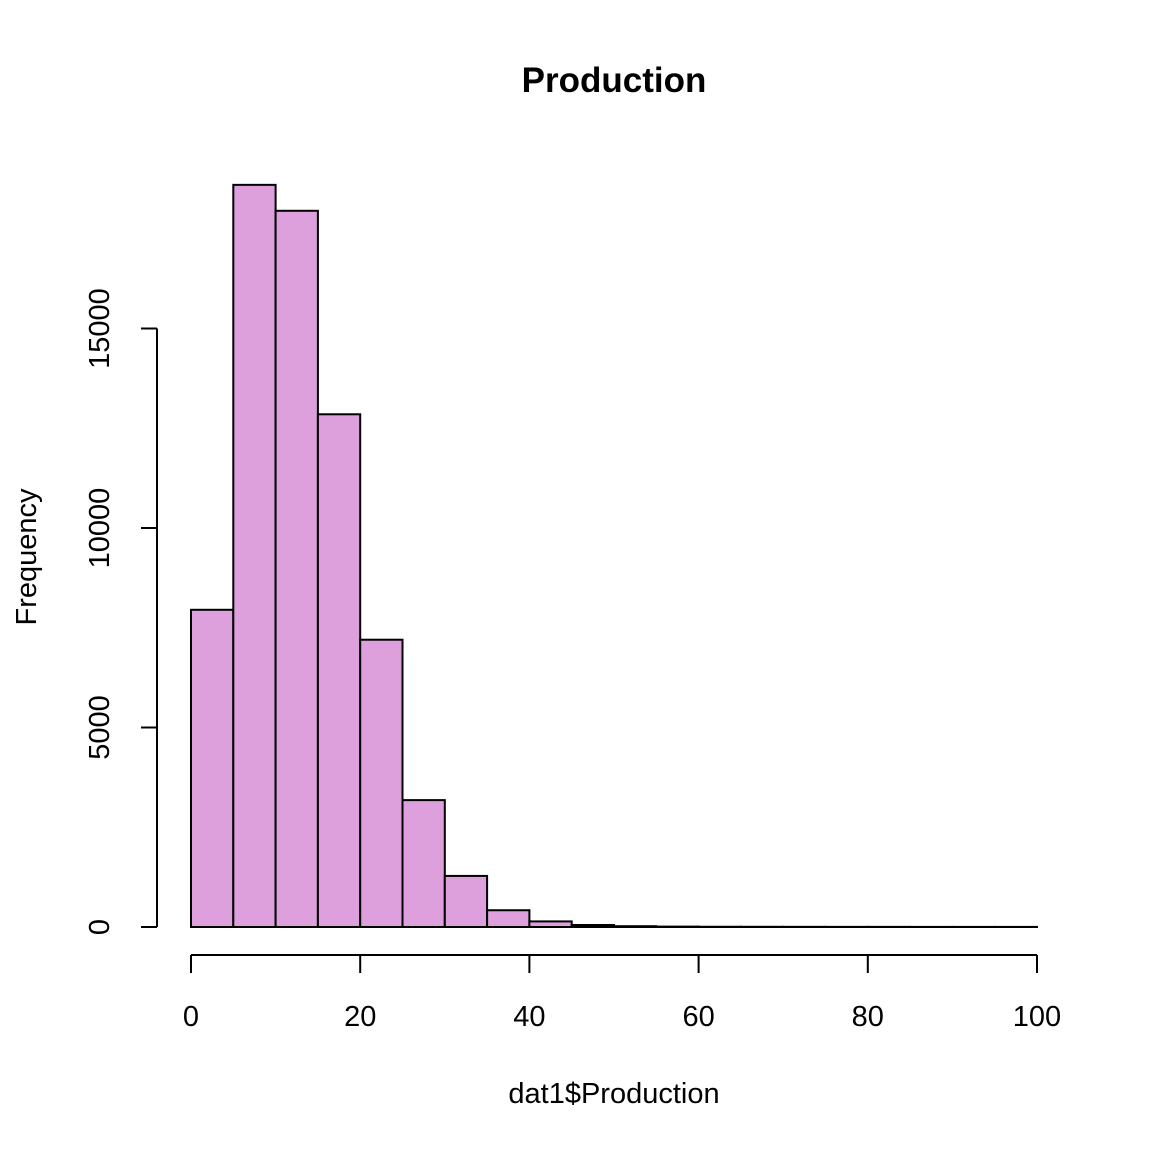 This screenshot has height=1152, width=1152. What do you see at coordinates (868, 1017) in the screenshot?
I see `x-tick-label: 80` at bounding box center [868, 1017].